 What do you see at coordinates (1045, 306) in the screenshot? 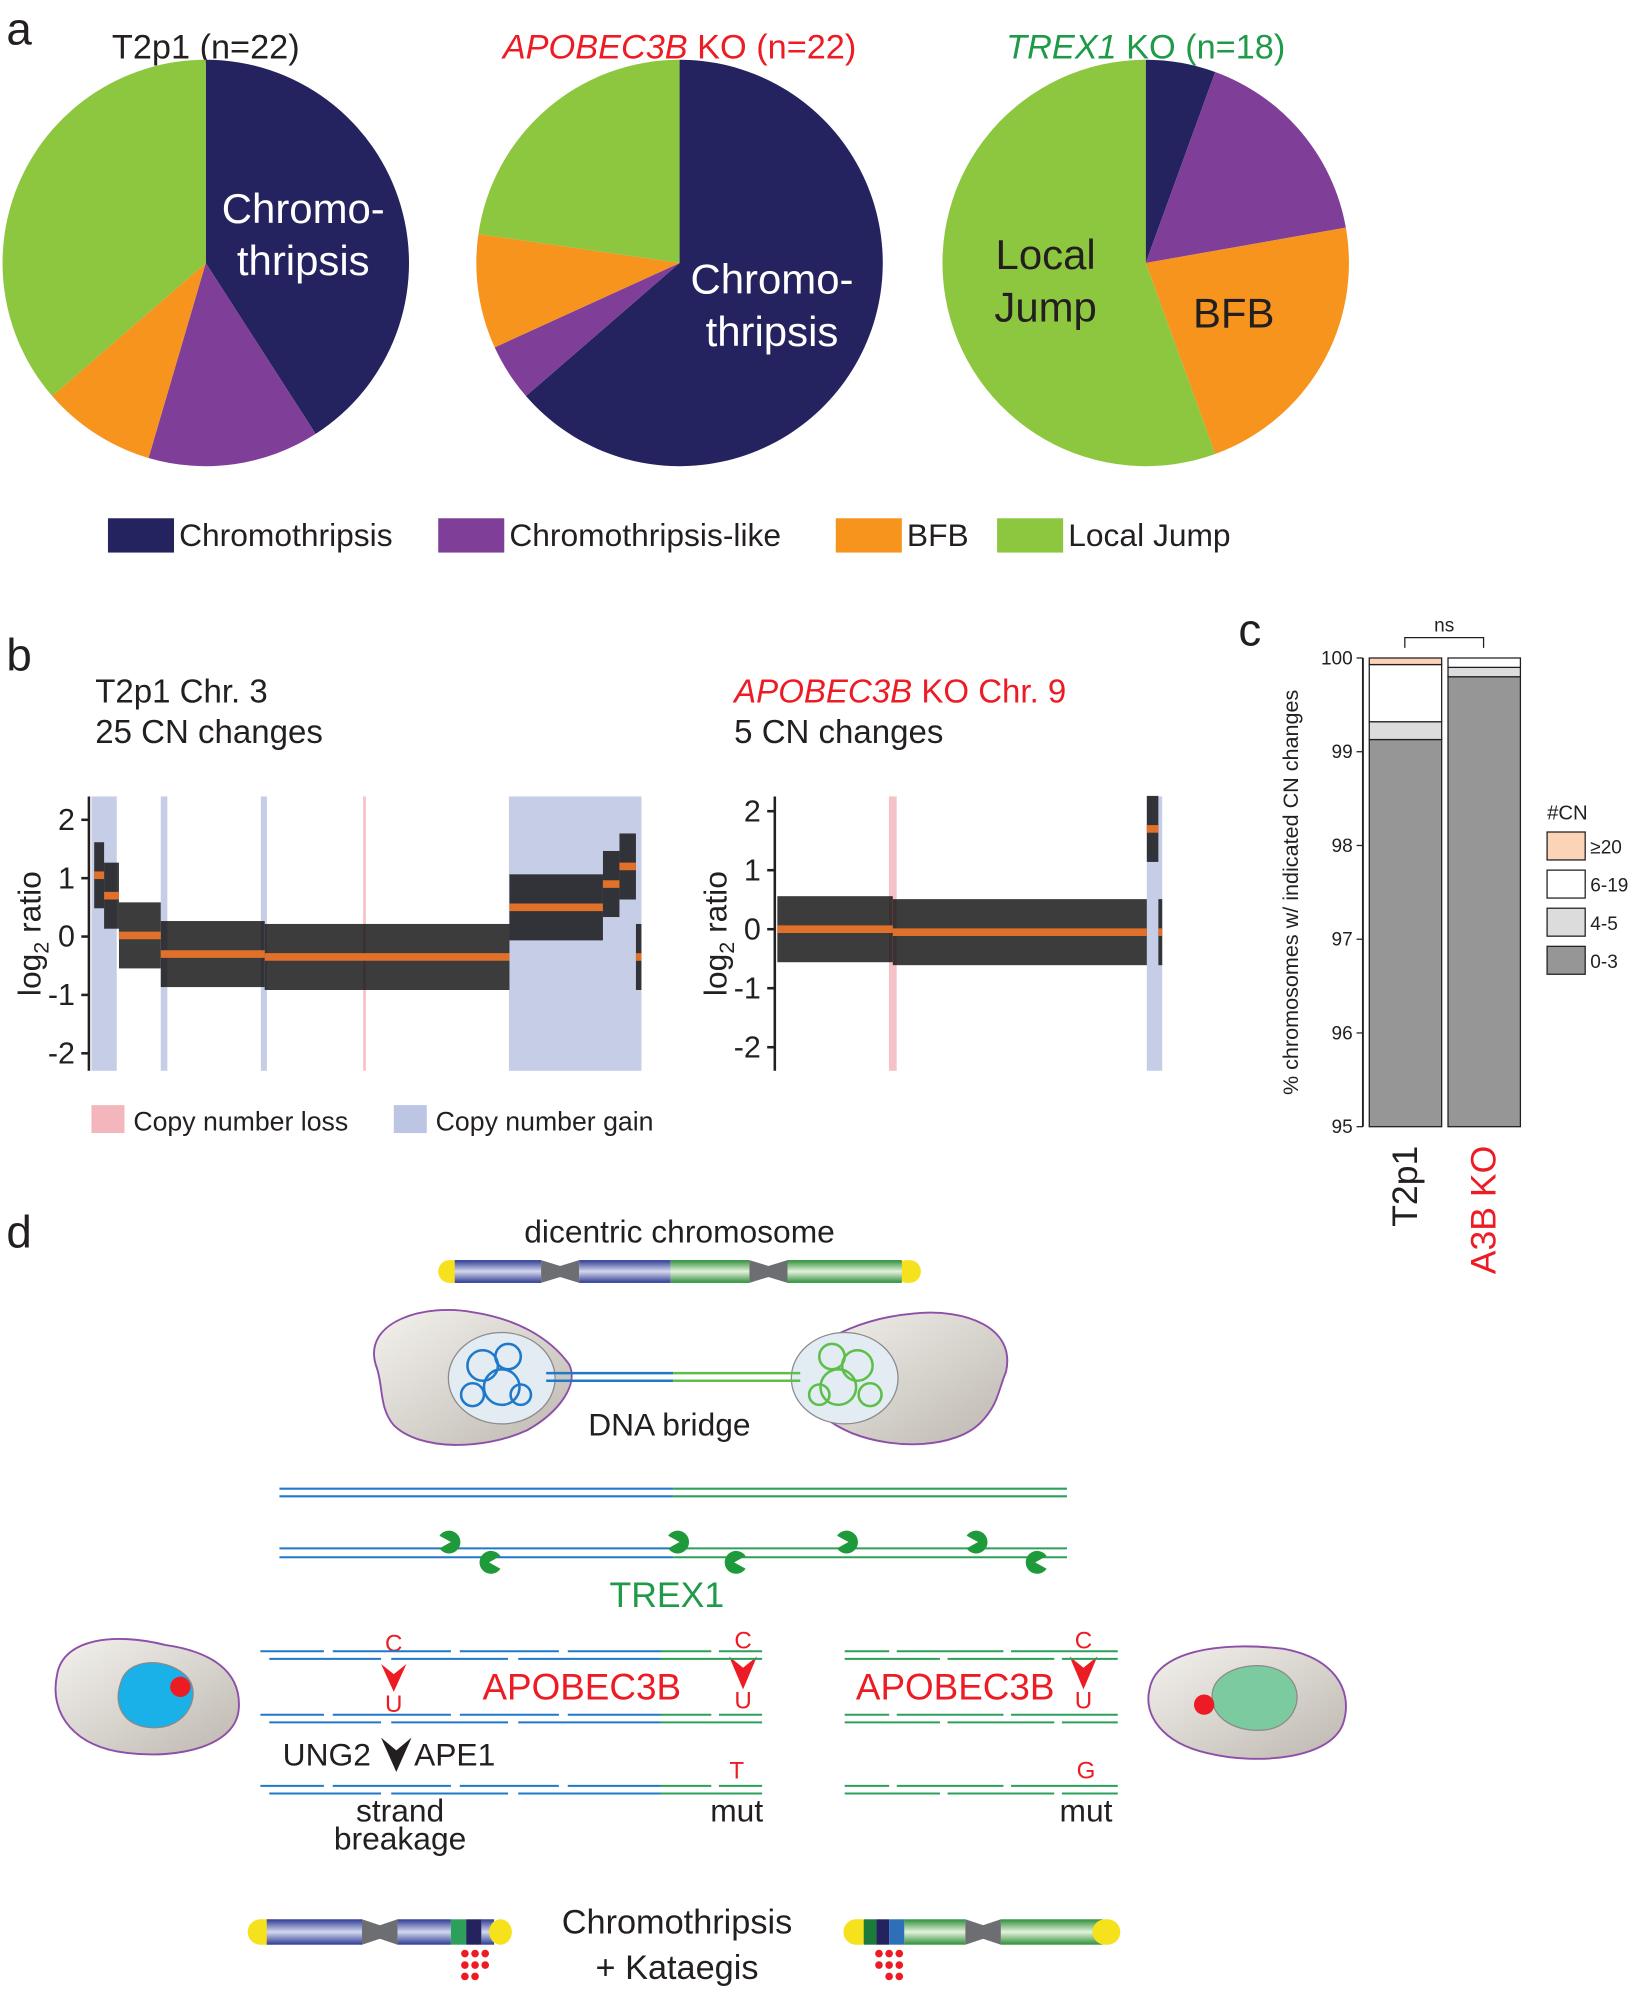
I see `slice-label-line: Jump` at bounding box center [1045, 306].